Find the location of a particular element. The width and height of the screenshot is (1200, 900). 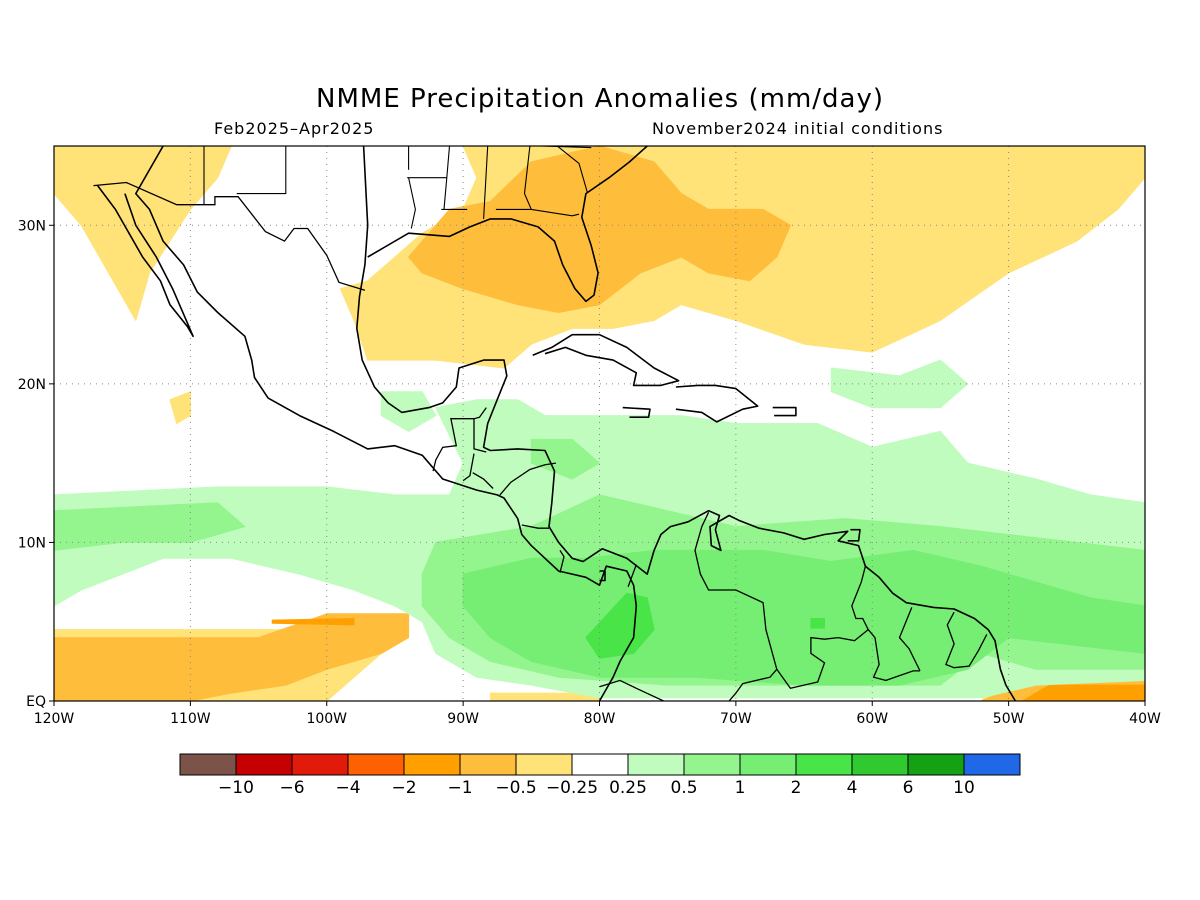

colorbar-label: 6 is located at coordinates (908, 788).